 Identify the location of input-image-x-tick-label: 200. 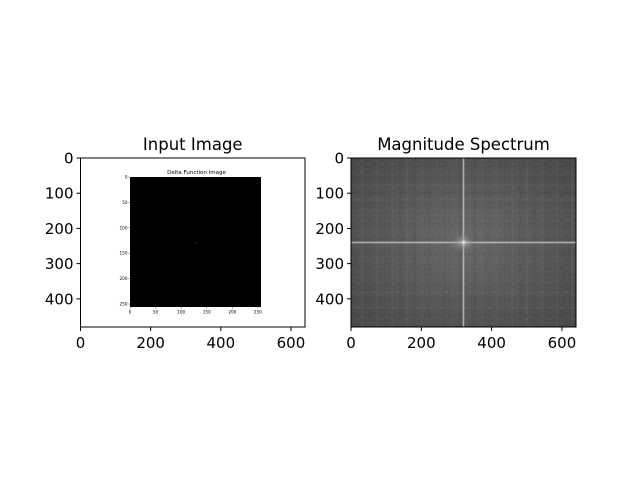
(150, 343).